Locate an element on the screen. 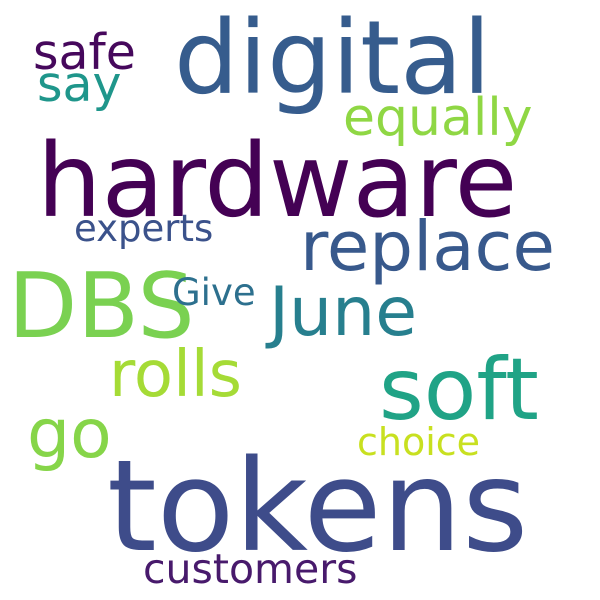  word-experts: experts is located at coordinates (144, 228).